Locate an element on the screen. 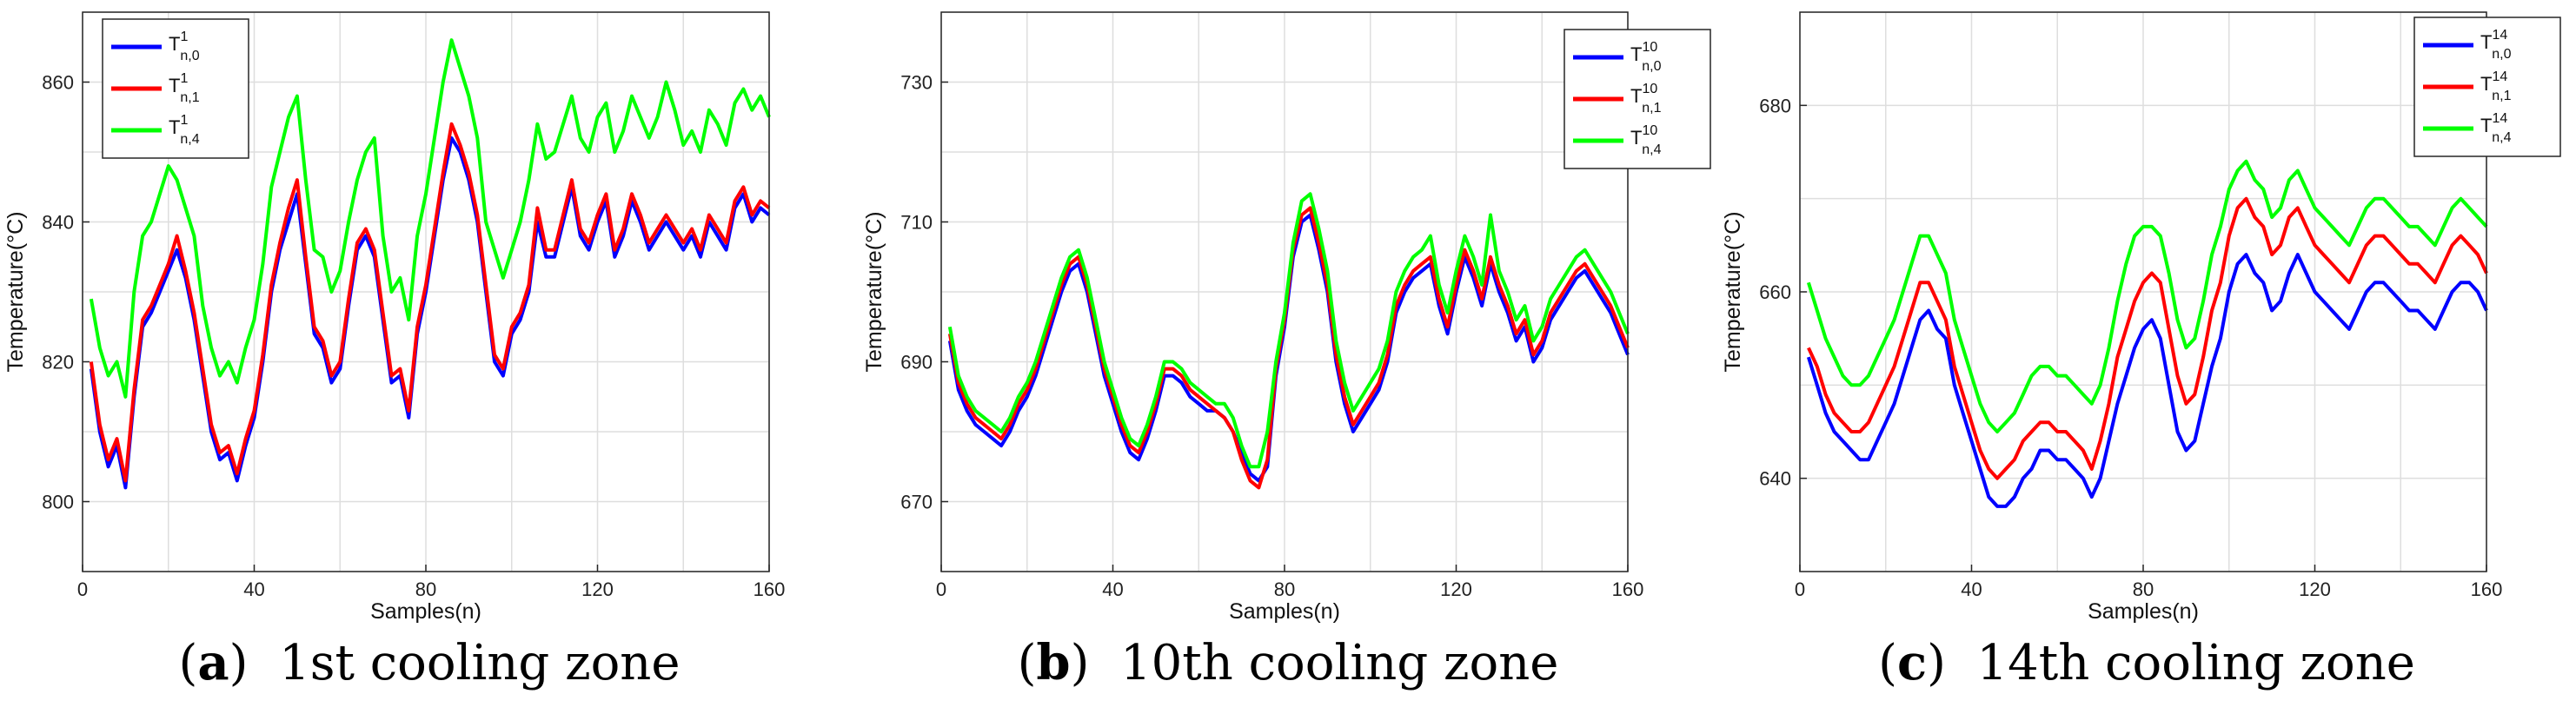  y-tick-label: 820 is located at coordinates (58, 363).